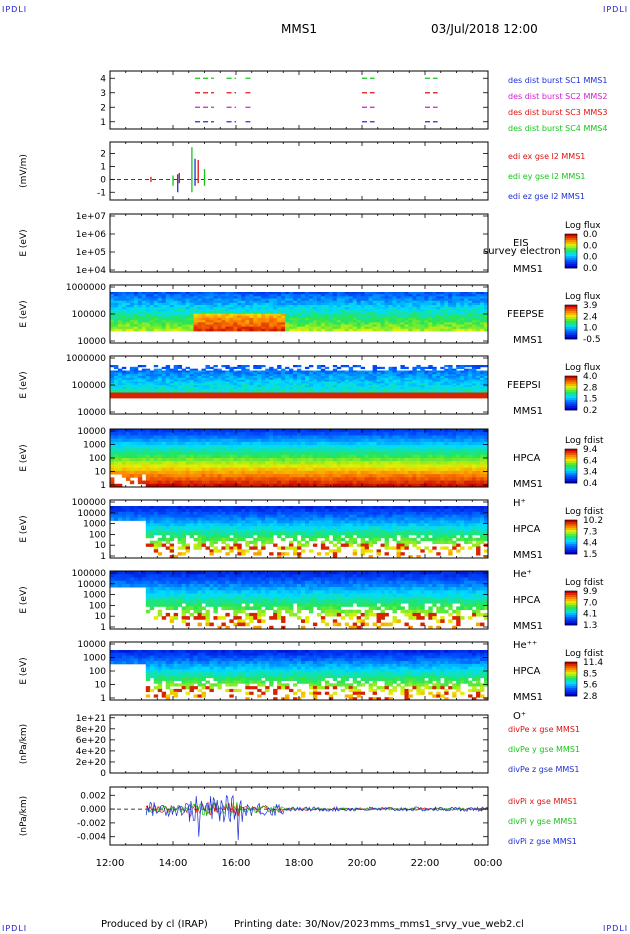 The width and height of the screenshot is (630, 934). Describe the element at coordinates (571, 267) in the screenshot. I see `colorbar-swatch` at that location.